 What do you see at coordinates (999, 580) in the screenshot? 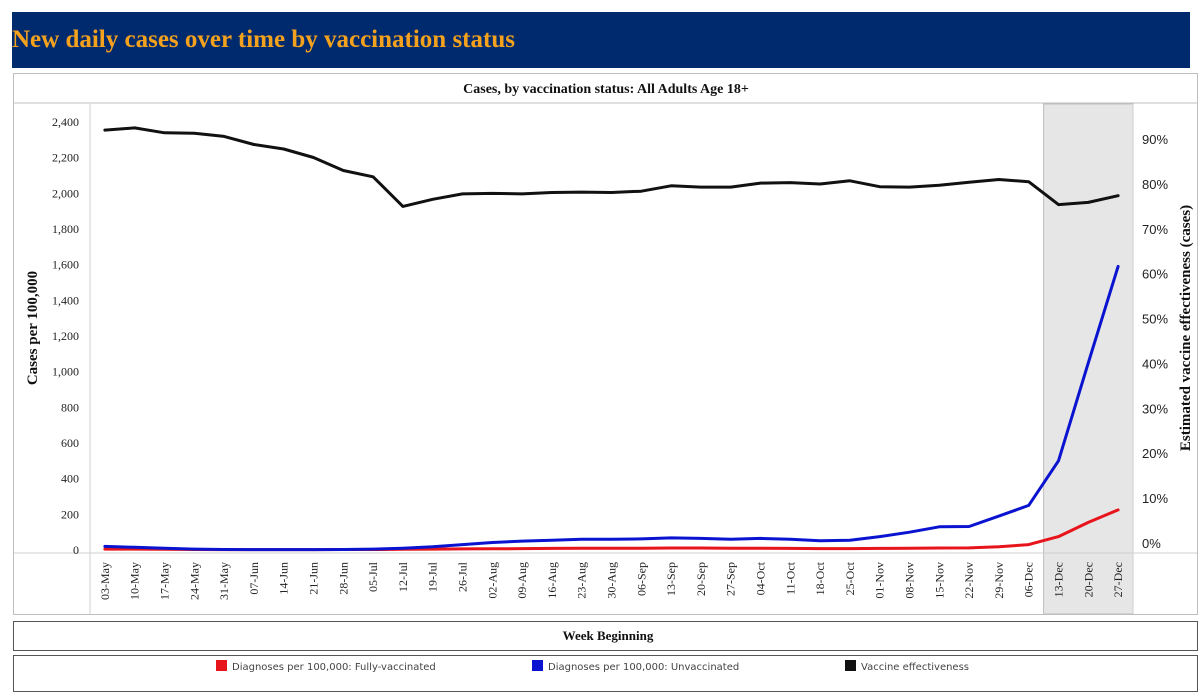
I see `x-tick-label: 29-Nov` at bounding box center [999, 580].